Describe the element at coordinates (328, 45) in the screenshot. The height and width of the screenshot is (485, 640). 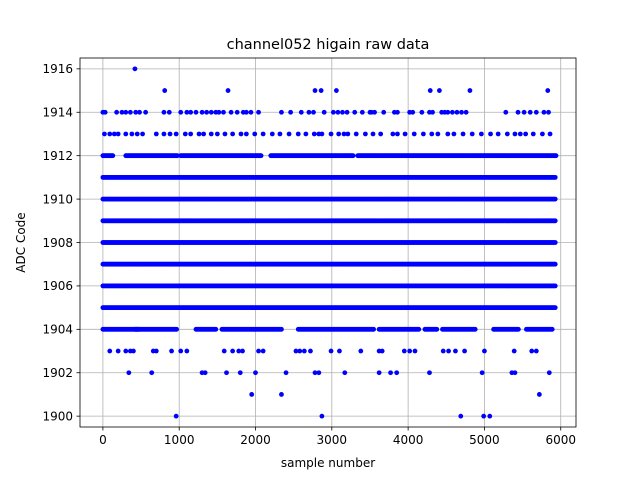
I see `chart-title: channel052 higain raw data` at that location.